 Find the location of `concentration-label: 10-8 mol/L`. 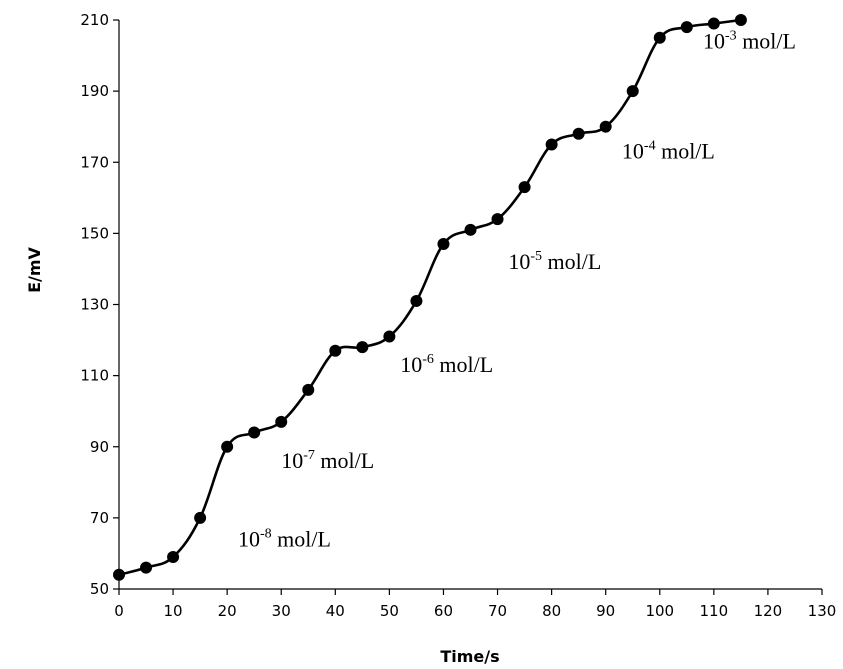

concentration-label: 10-8 mol/L is located at coordinates (284, 538).